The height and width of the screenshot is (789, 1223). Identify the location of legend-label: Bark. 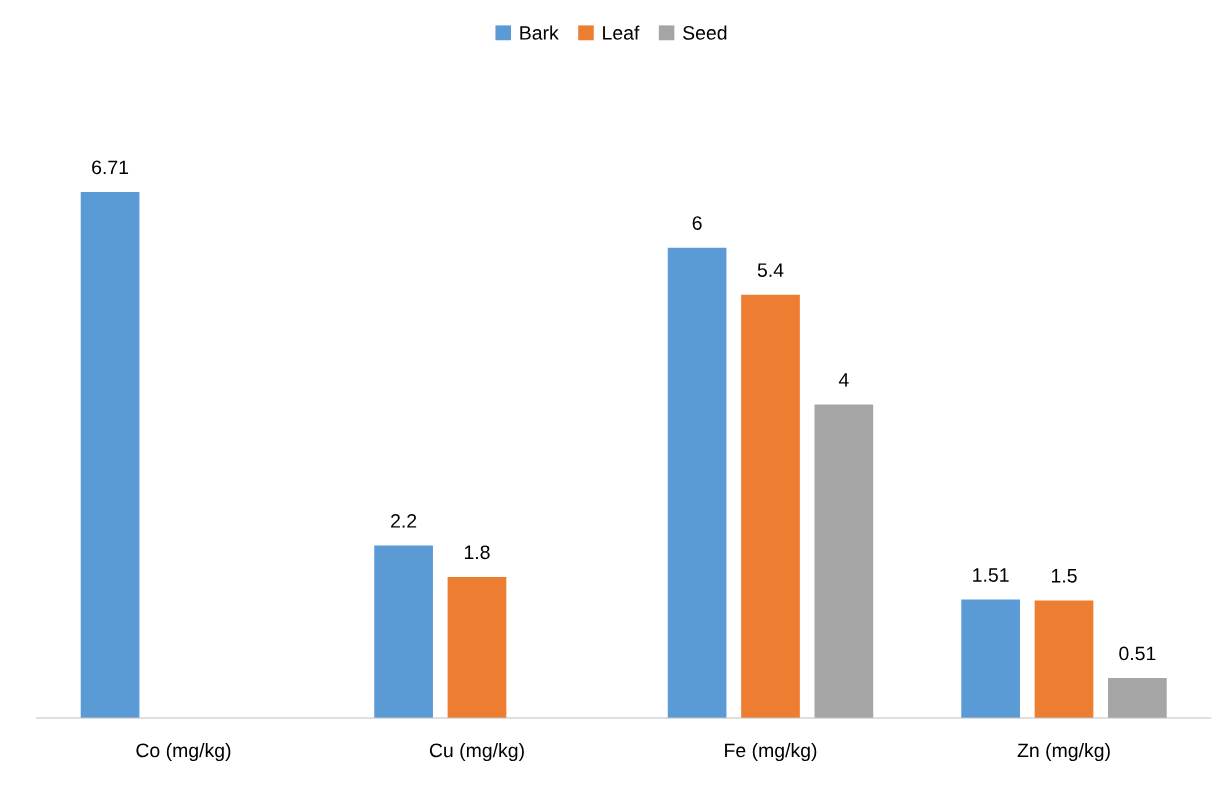
(539, 32).